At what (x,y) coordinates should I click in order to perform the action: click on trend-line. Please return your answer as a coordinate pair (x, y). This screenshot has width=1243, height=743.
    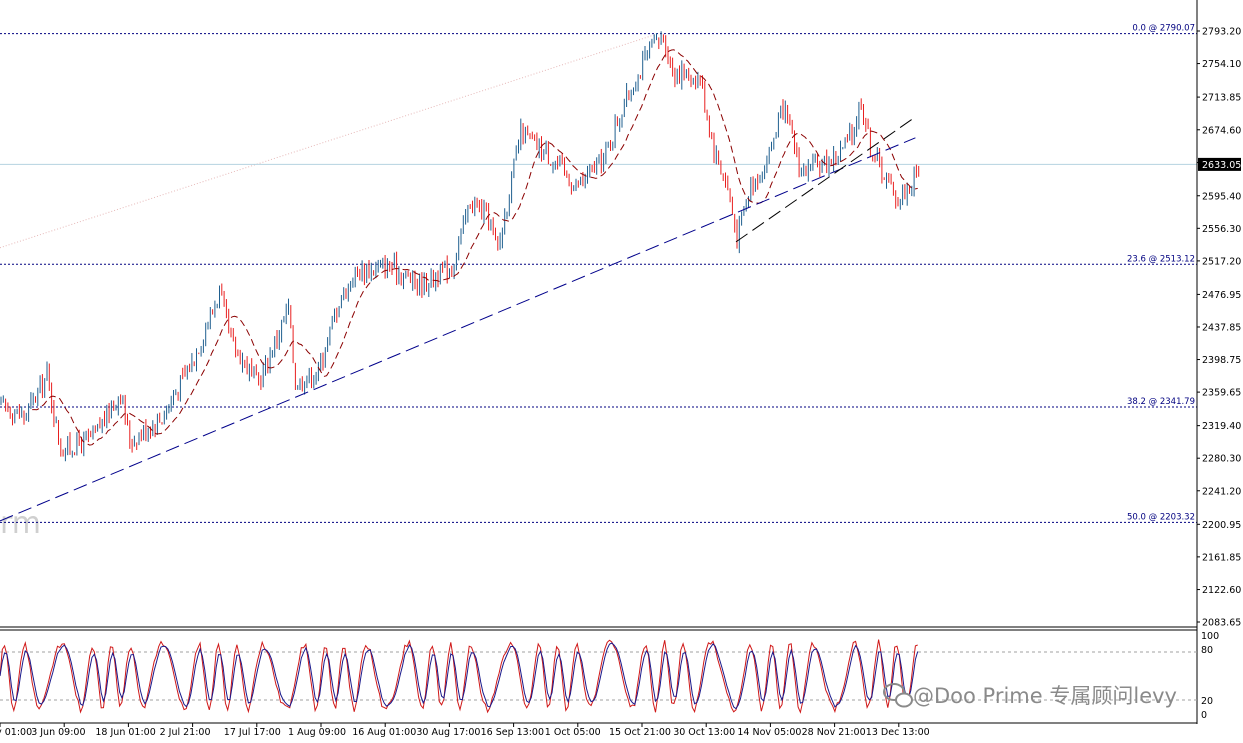
    Looking at the image, I should click on (825, 179).